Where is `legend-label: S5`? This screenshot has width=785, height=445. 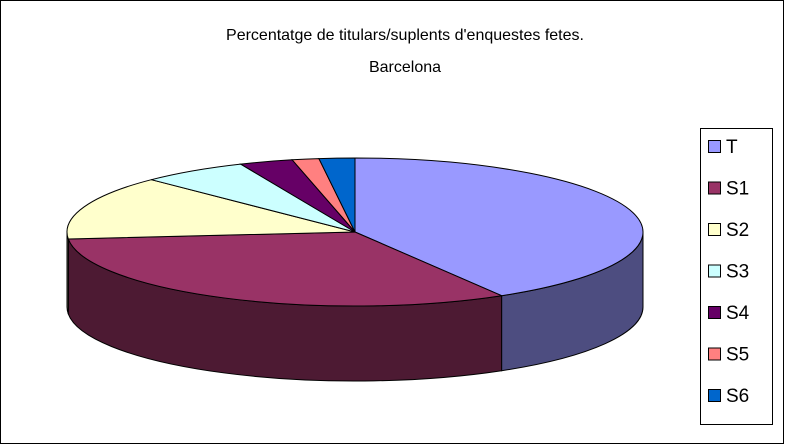 legend-label: S5 is located at coordinates (737, 355).